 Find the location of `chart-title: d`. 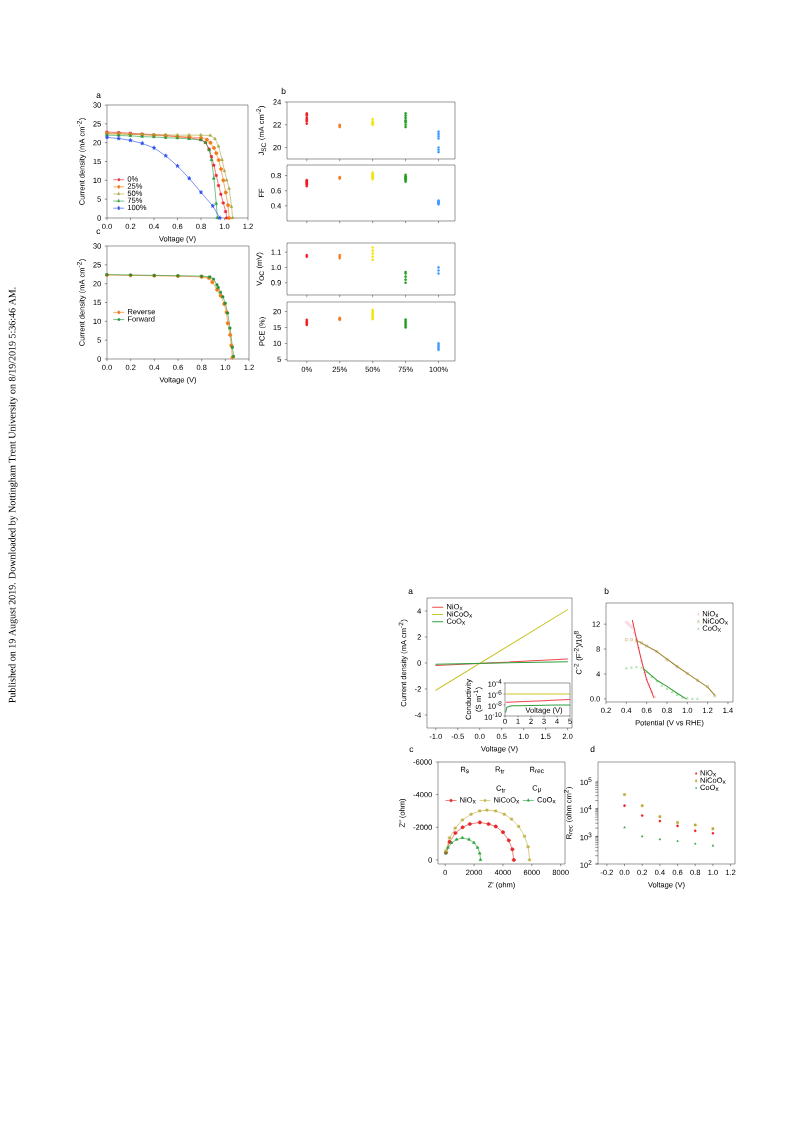

chart-title: d is located at coordinates (592, 749).